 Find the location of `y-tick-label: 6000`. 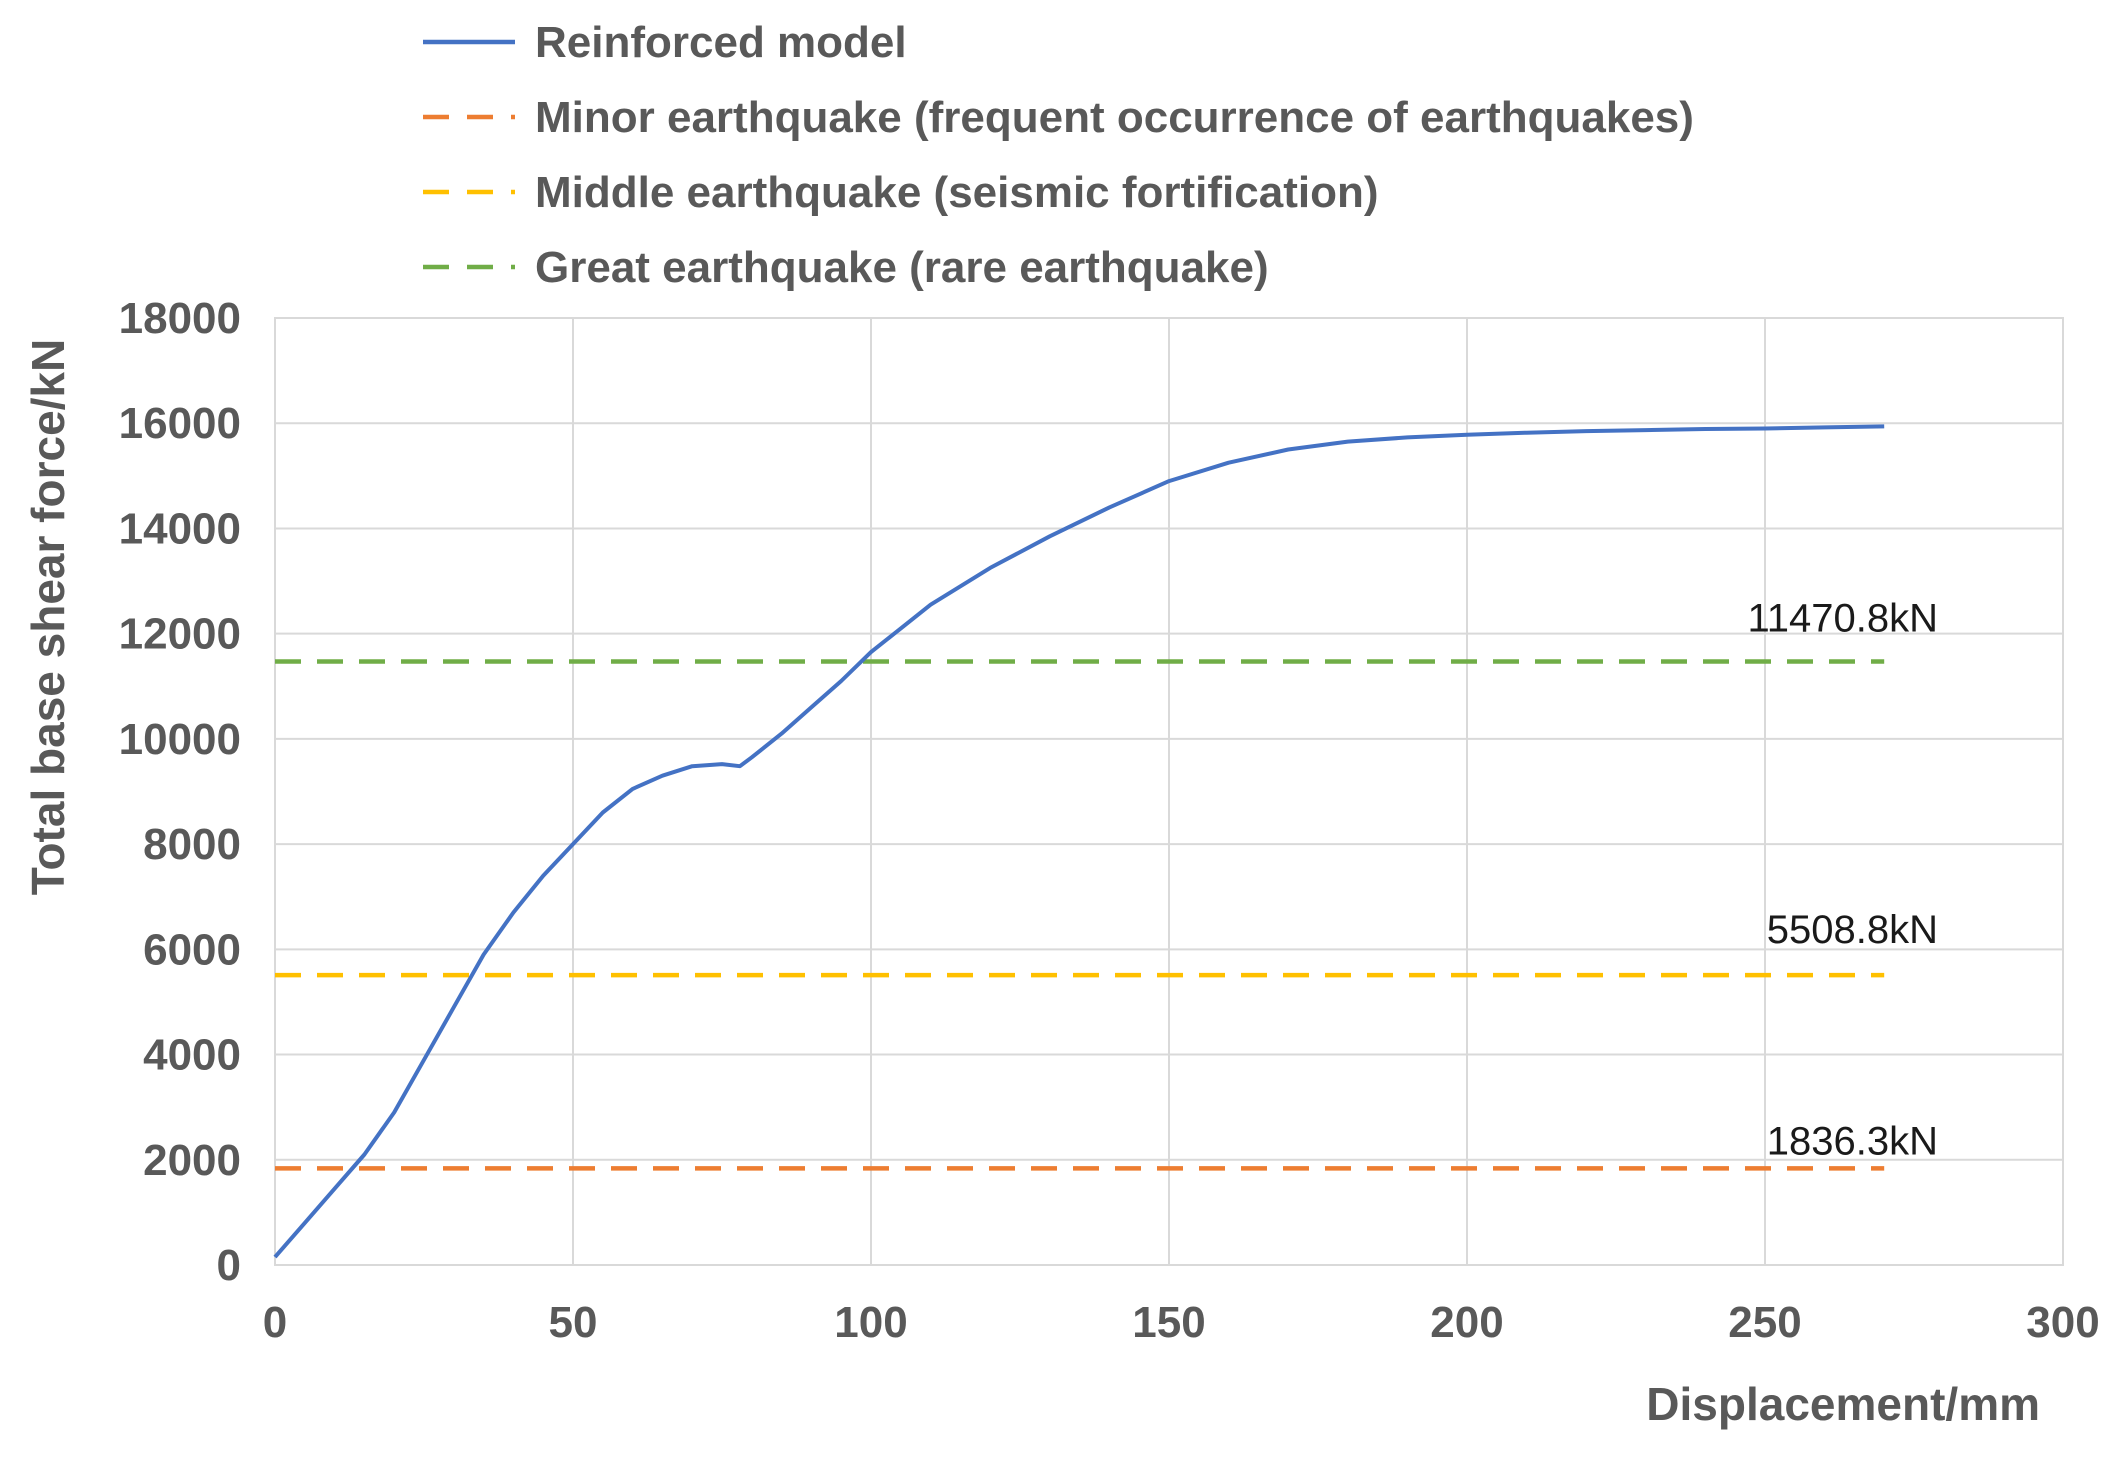

y-tick-label: 6000 is located at coordinates (192, 949).